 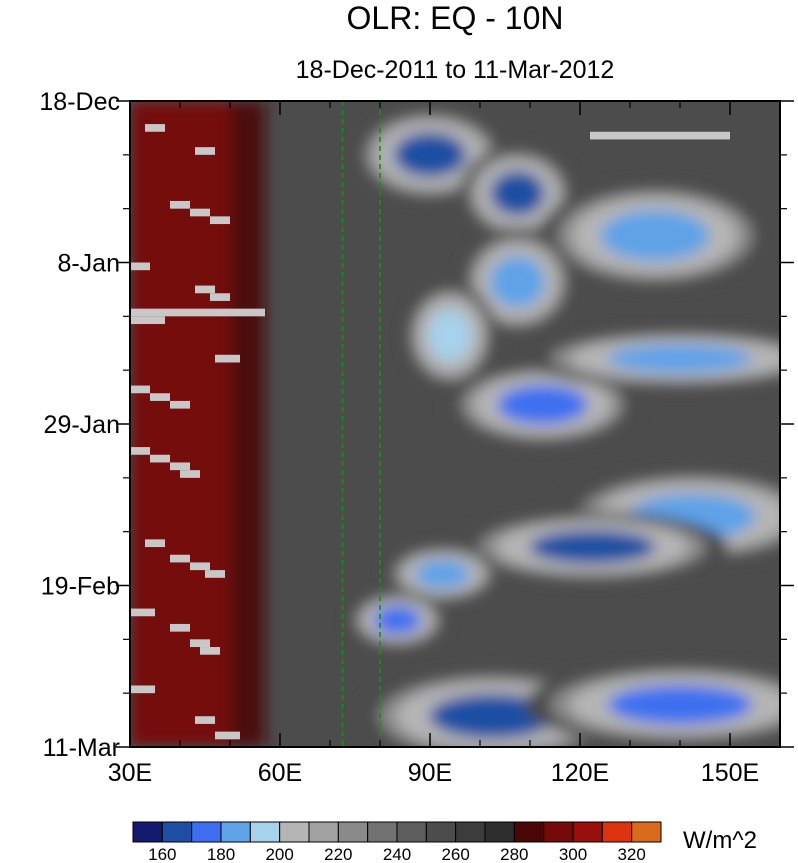 I want to click on colorbar-label: 240, so click(x=397, y=854).